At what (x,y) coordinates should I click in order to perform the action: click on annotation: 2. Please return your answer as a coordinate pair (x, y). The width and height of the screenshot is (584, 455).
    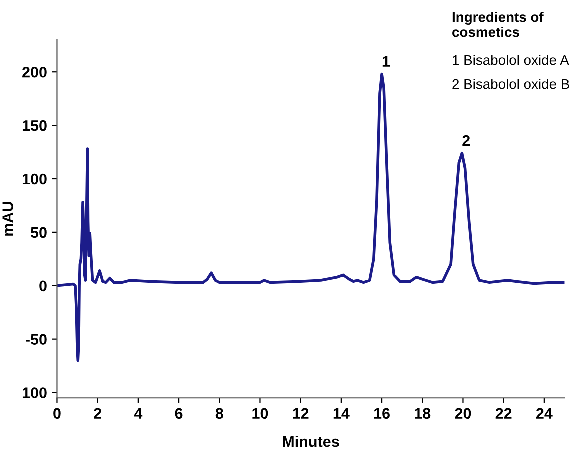
    Looking at the image, I should click on (466, 140).